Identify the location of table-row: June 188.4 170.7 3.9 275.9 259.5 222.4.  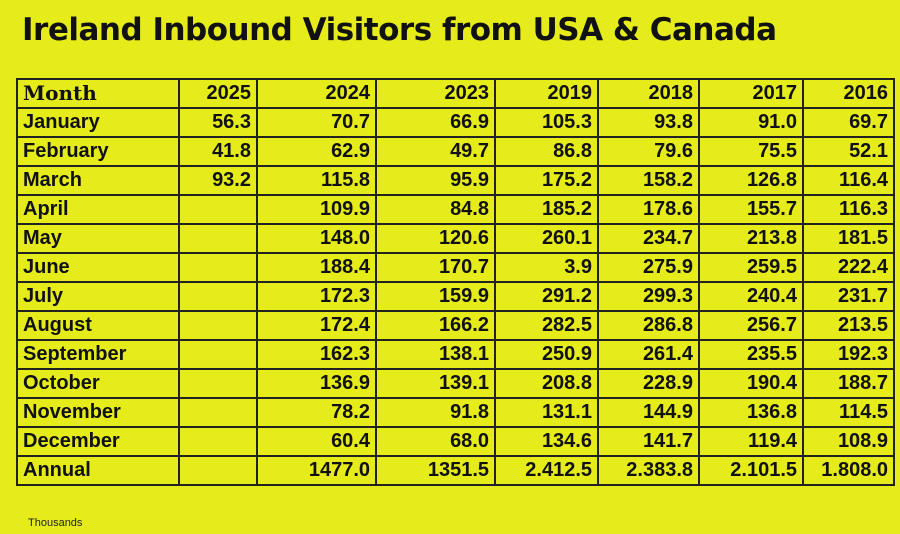
(455, 267).